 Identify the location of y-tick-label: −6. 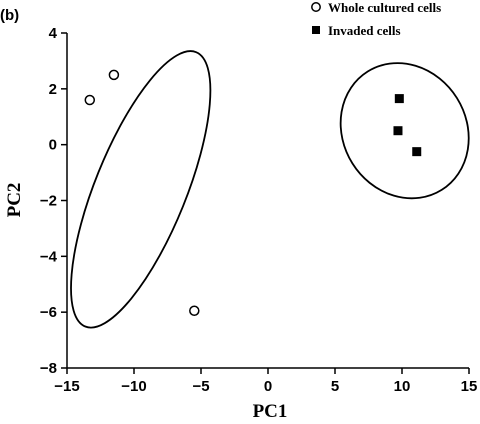
(48, 312).